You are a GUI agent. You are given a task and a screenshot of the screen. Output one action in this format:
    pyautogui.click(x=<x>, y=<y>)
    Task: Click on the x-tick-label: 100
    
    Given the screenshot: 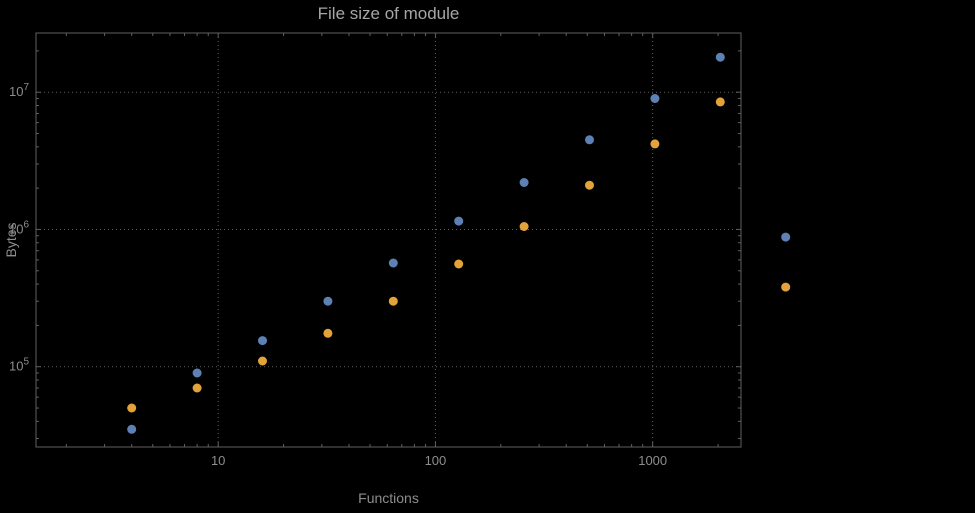 What is the action you would take?
    pyautogui.click(x=436, y=460)
    